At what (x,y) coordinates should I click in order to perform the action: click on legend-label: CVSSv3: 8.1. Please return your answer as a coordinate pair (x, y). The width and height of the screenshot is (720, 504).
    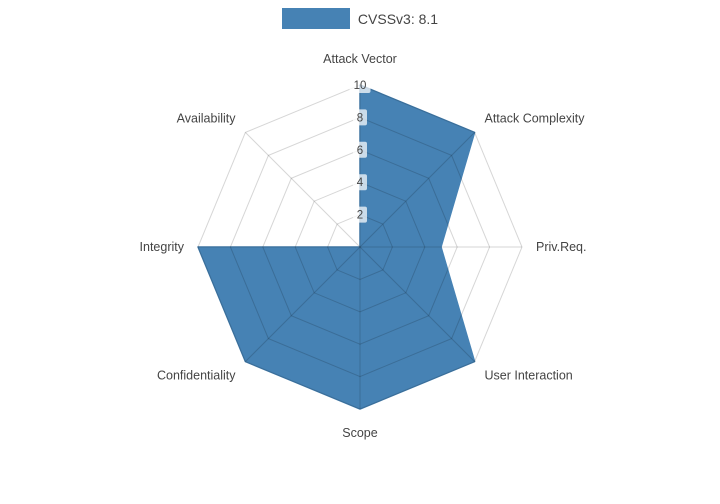
    Looking at the image, I should click on (398, 18).